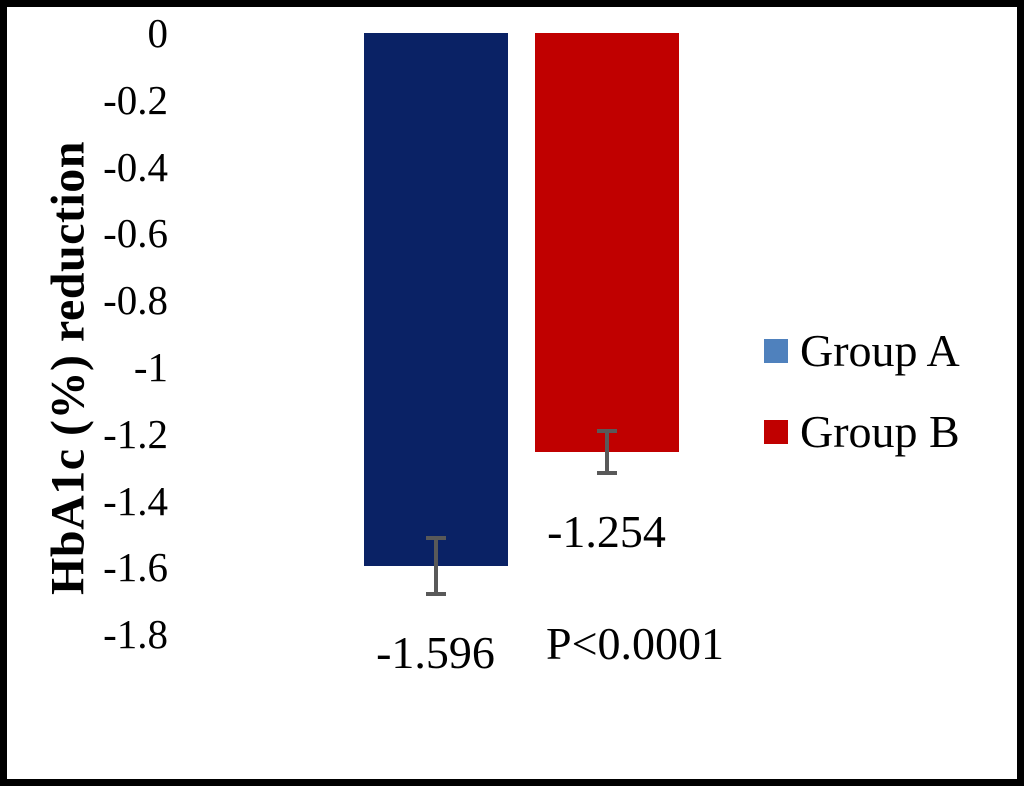 This screenshot has height=786, width=1024. What do you see at coordinates (606, 242) in the screenshot?
I see `bar-group-b` at bounding box center [606, 242].